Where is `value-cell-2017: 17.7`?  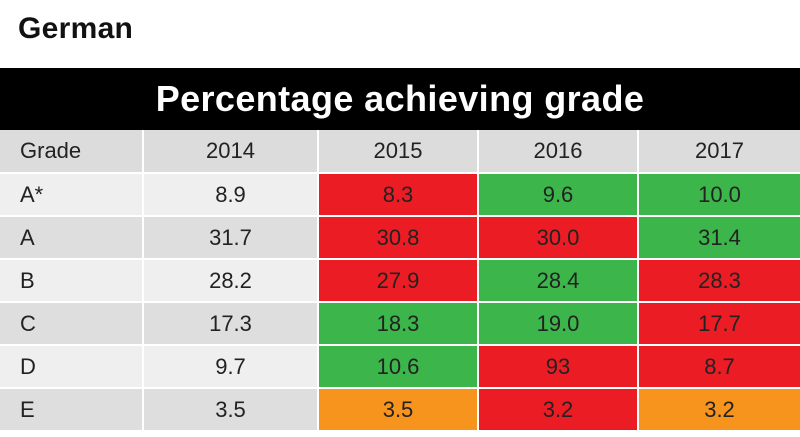
value-cell-2017: 17.7 is located at coordinates (719, 324).